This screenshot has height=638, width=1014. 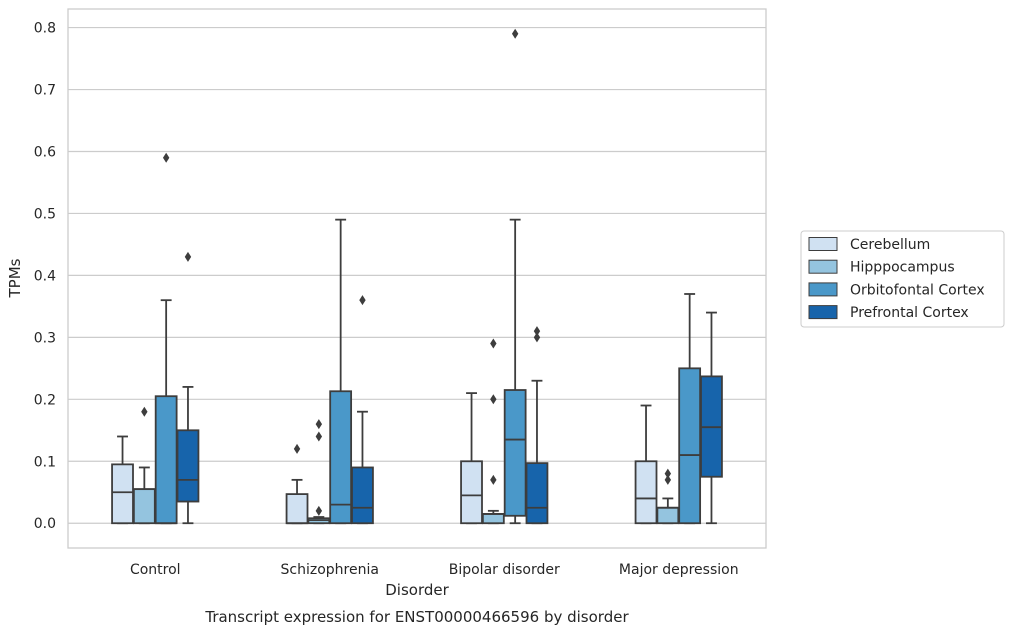 What do you see at coordinates (679, 570) in the screenshot?
I see `x-tick-label: Major depression` at bounding box center [679, 570].